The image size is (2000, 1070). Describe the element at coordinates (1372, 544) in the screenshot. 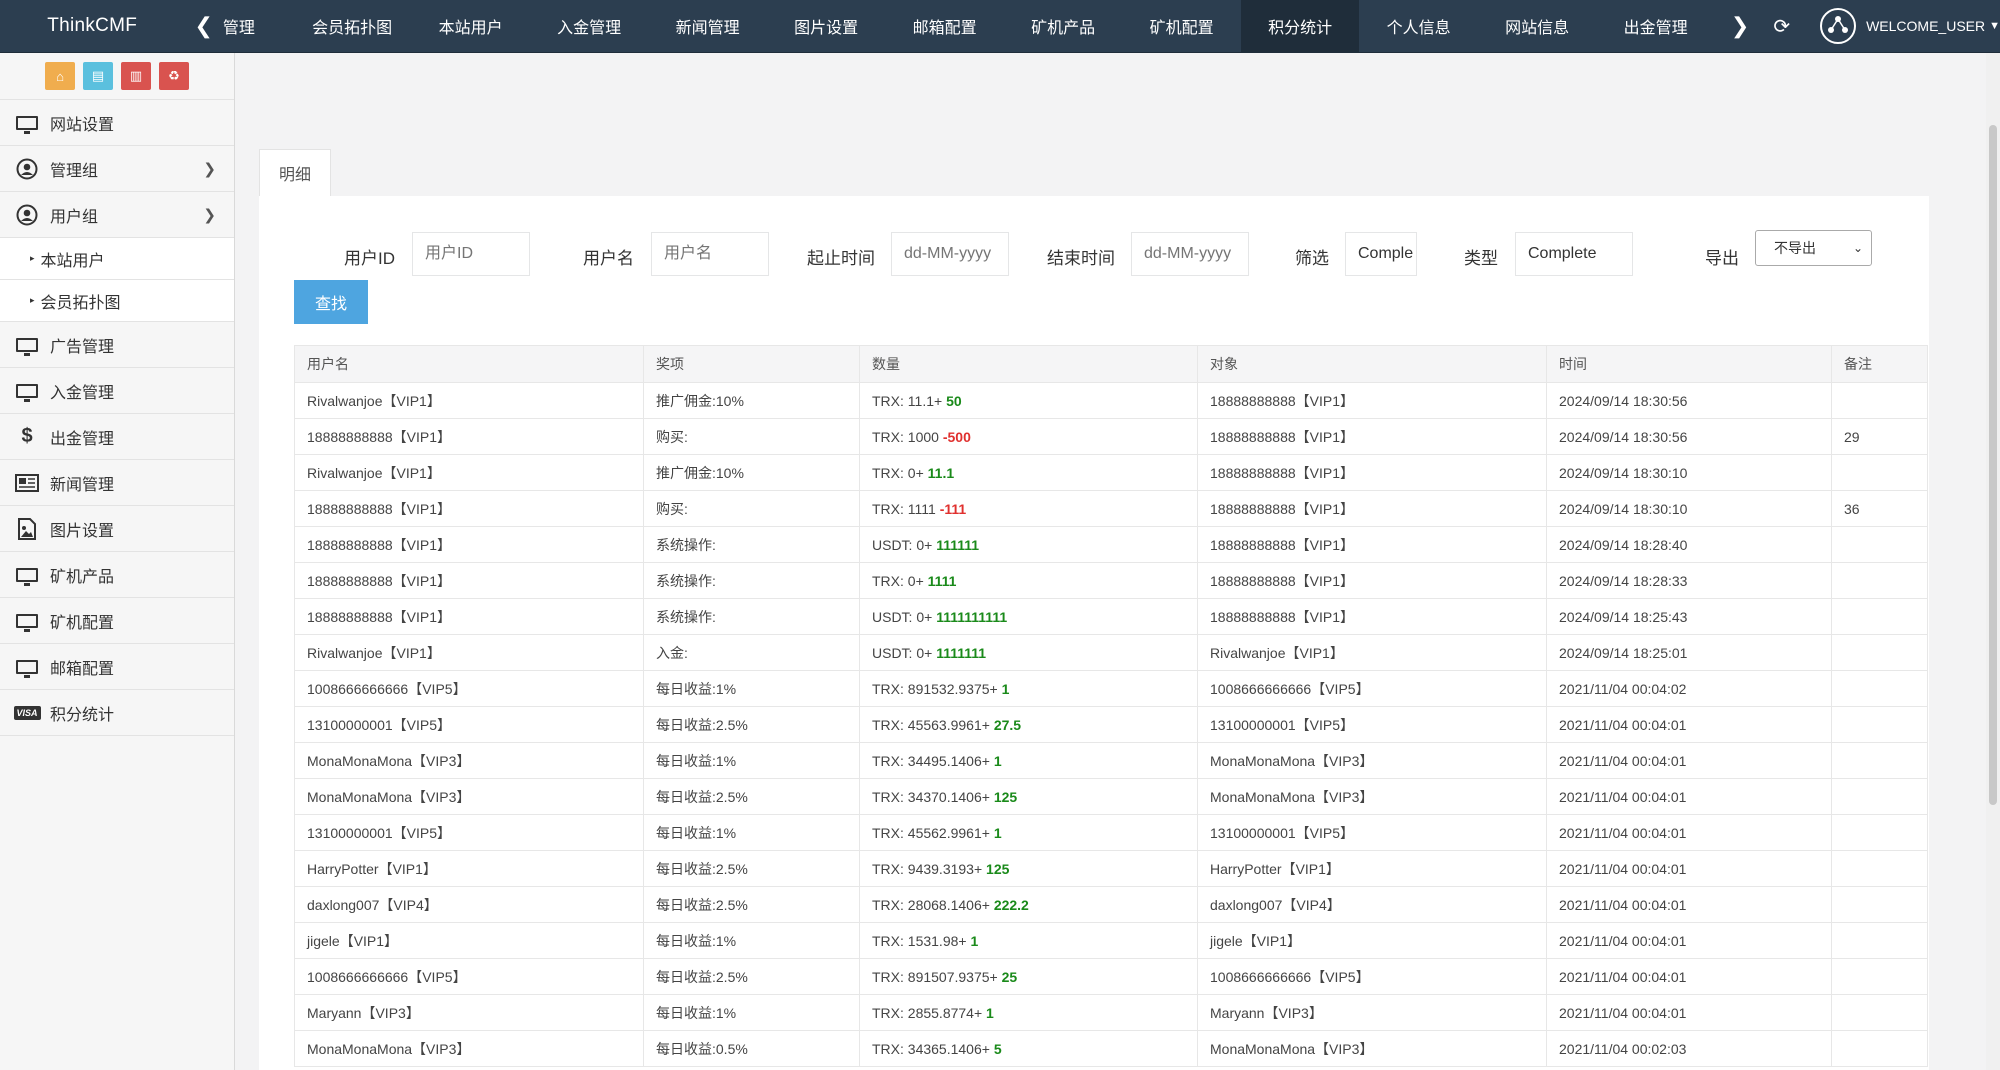

I see `cell-target: 18888888888【VIP1】` at that location.